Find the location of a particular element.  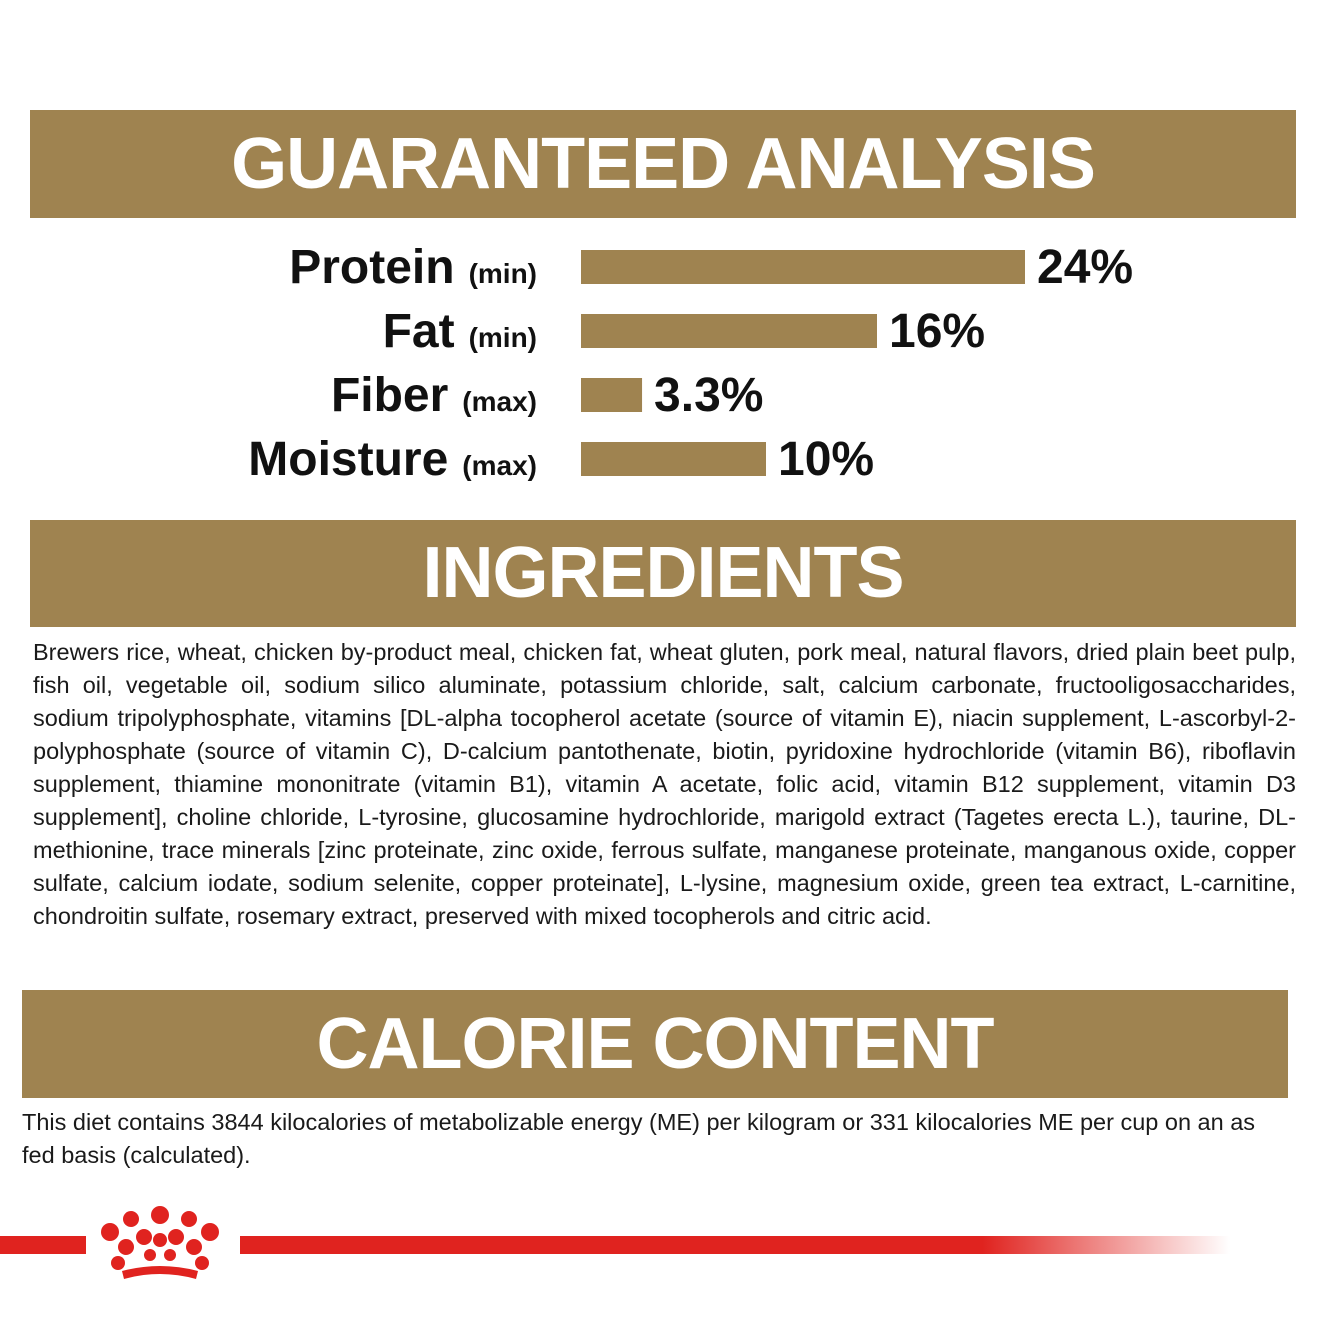

section-title: GUARANTEED ANALYSIS is located at coordinates (663, 164).